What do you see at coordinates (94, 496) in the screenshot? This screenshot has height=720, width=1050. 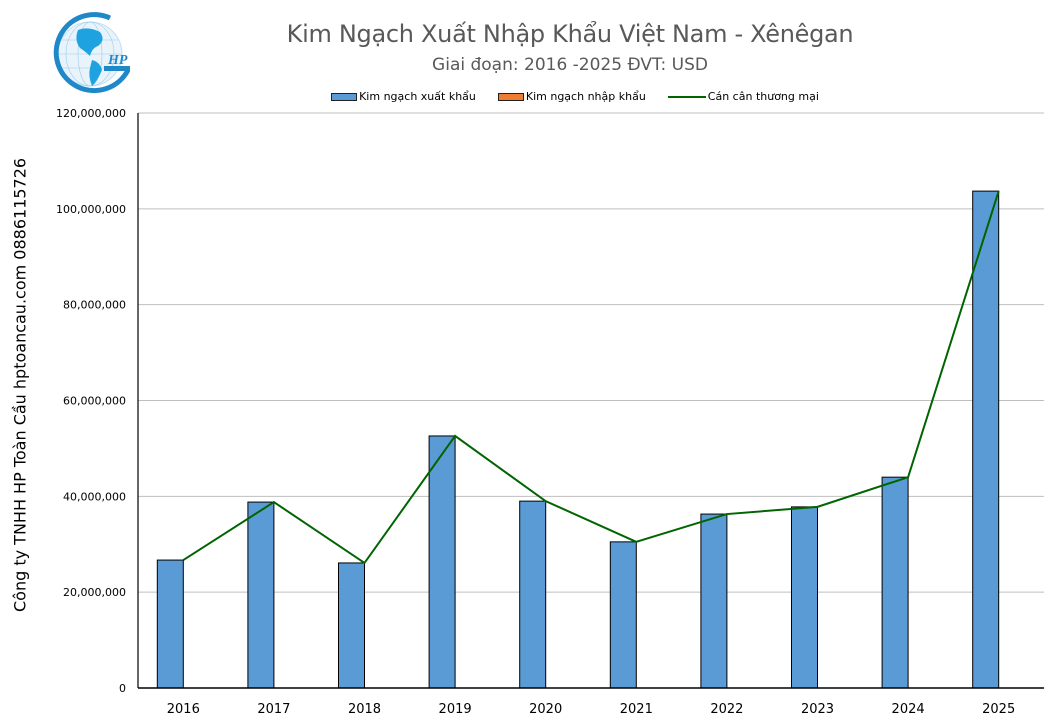 I see `y-tick-label: 40,000,000` at bounding box center [94, 496].